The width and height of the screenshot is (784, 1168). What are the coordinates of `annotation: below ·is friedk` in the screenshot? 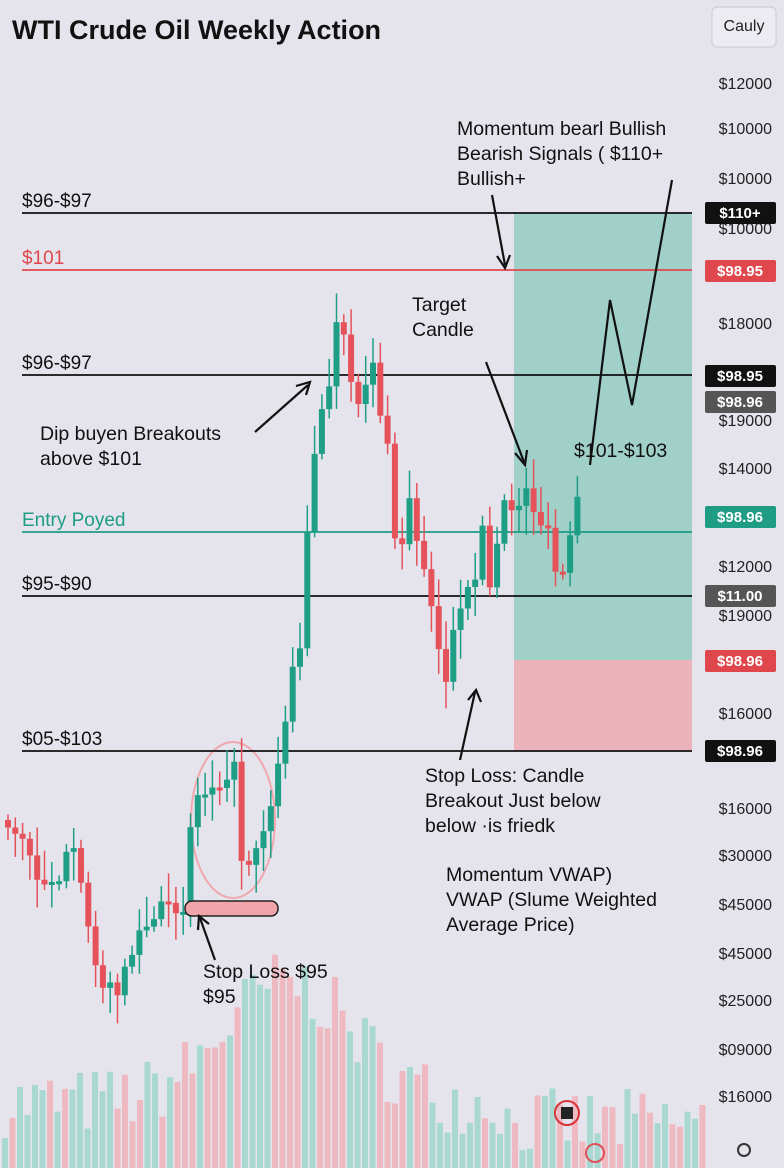 It's located at (490, 826).